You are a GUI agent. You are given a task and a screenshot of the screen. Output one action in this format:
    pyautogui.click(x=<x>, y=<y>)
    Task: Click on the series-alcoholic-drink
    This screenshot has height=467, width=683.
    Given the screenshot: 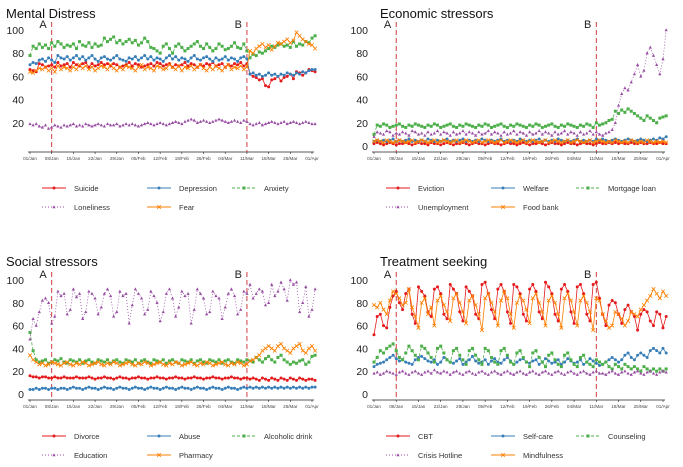 What is the action you would take?
    pyautogui.click(x=172, y=348)
    